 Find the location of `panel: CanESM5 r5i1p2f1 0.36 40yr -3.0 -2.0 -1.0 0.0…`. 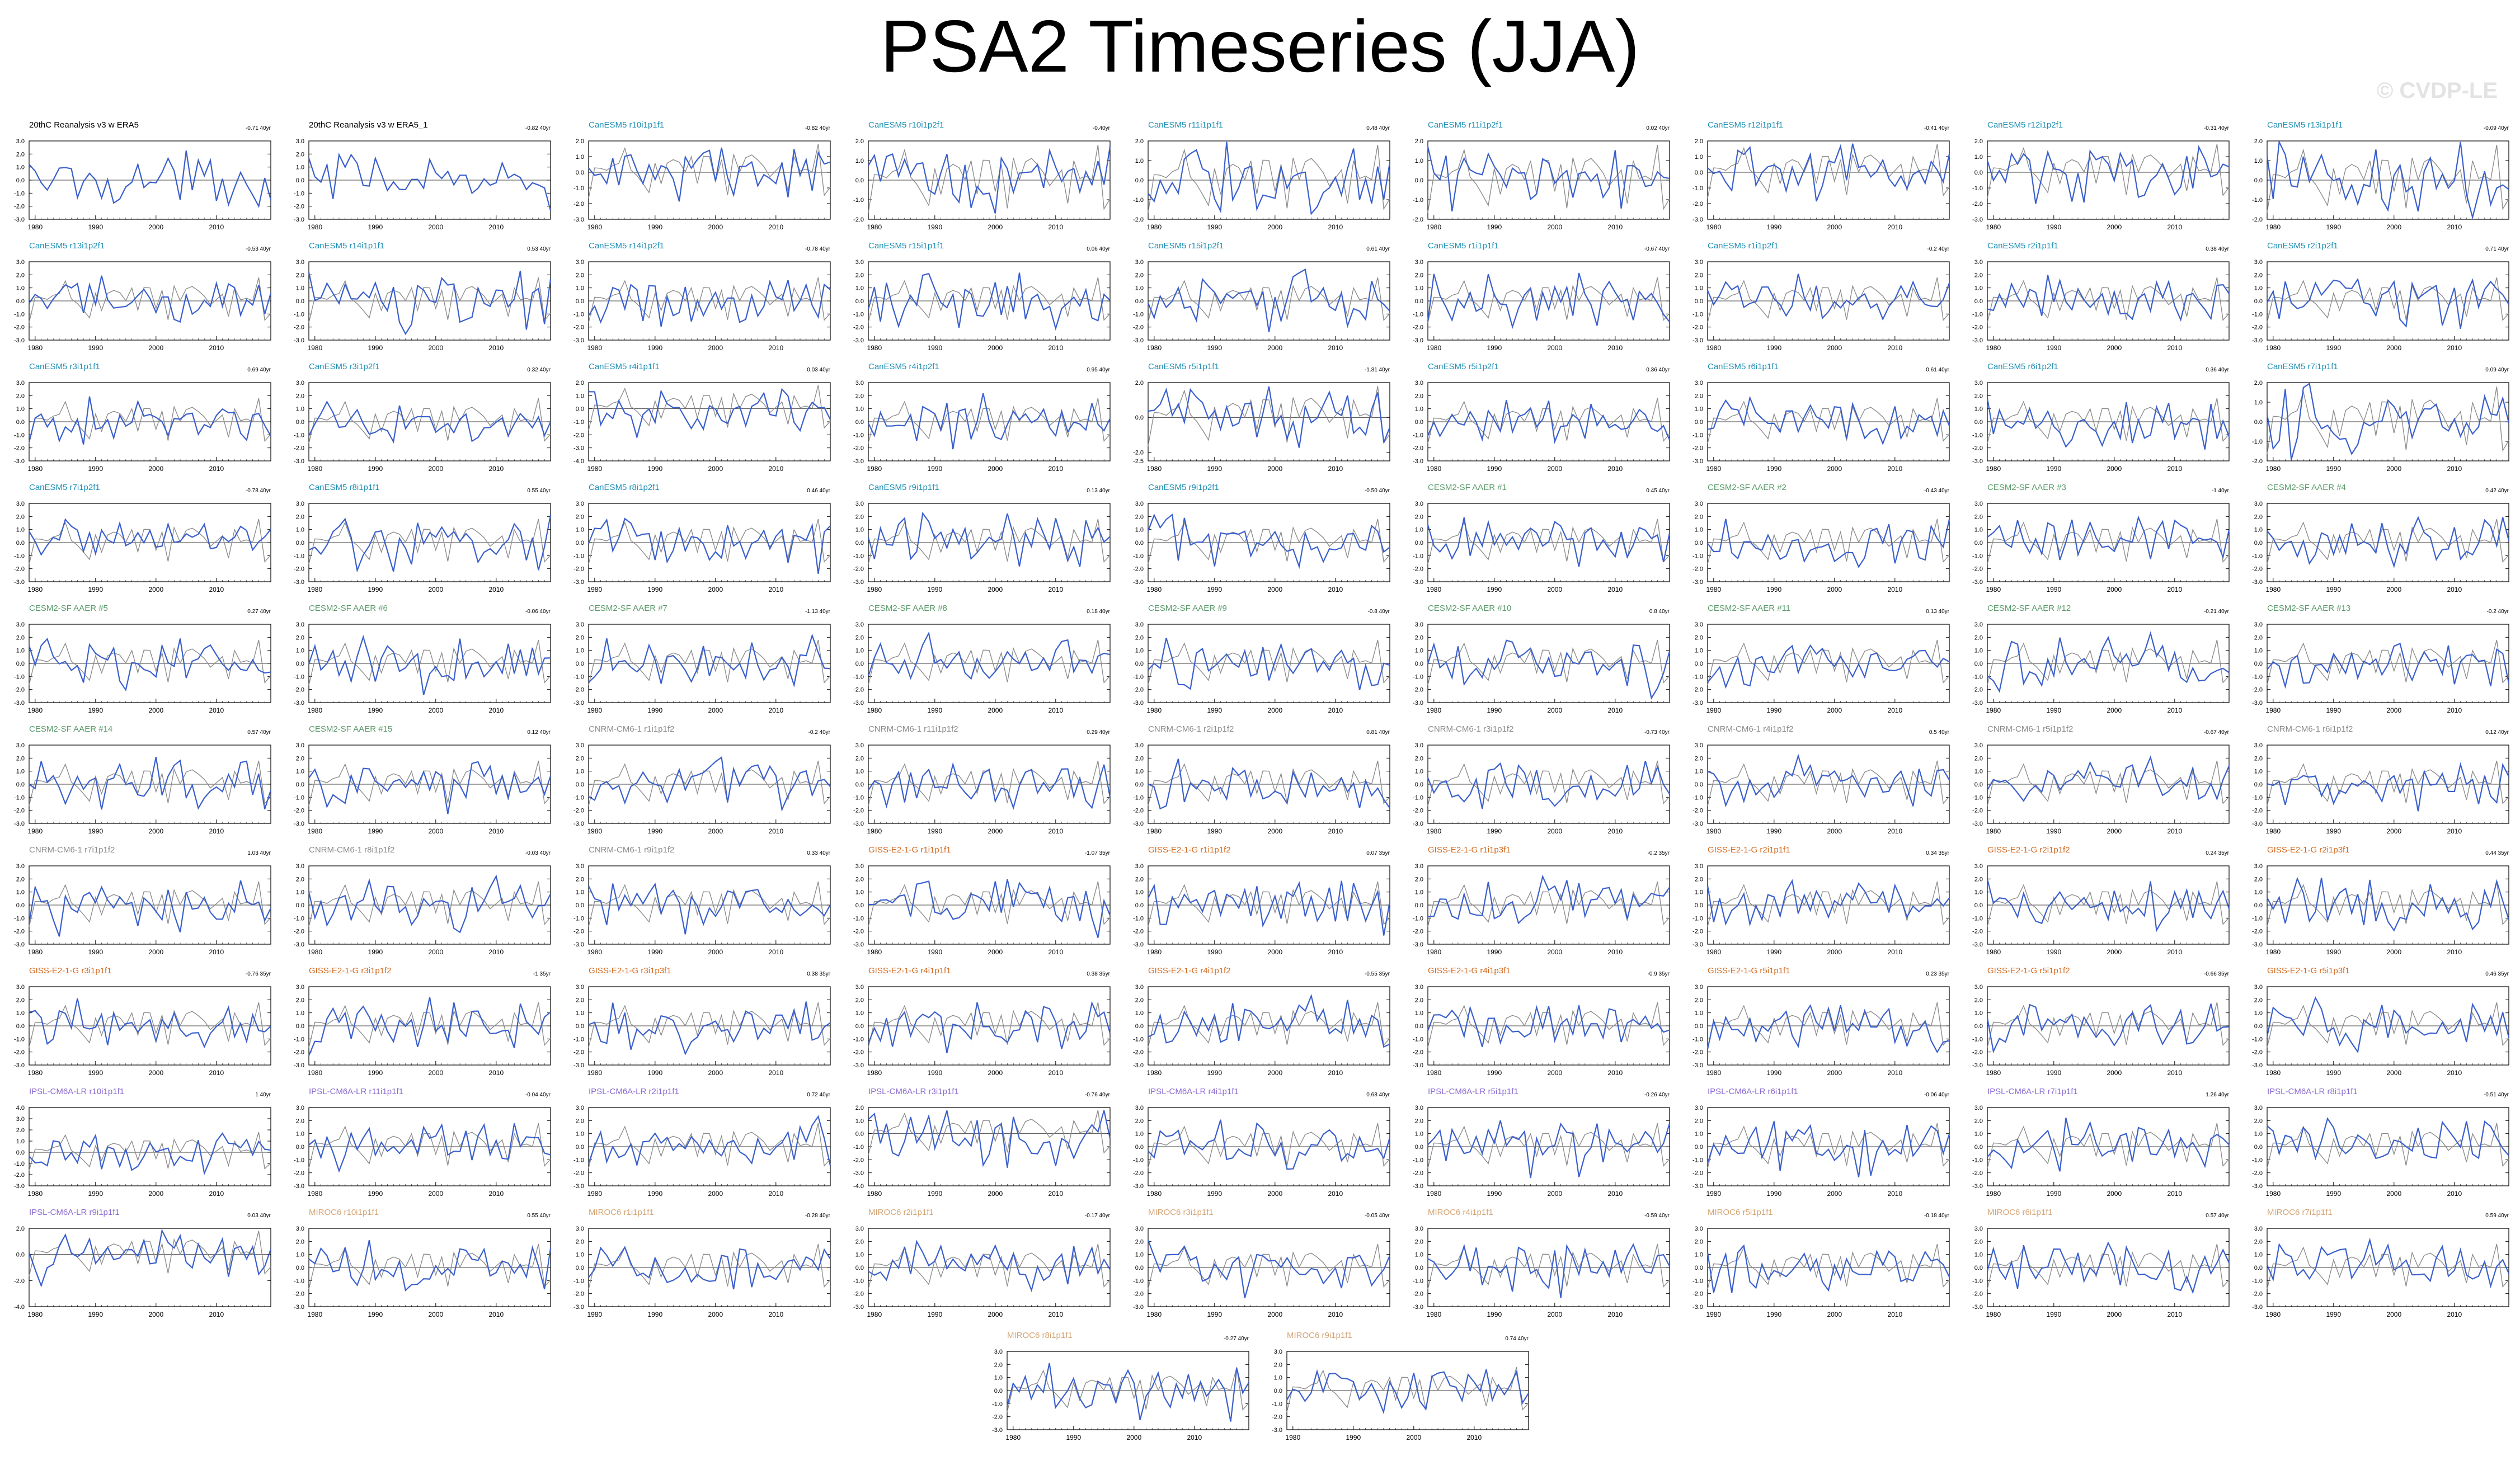

panel: CanESM5 r5i1p2f1 0.36 40yr -3.0 -2.0 -1.0 0.0… is located at coordinates (1542, 417).